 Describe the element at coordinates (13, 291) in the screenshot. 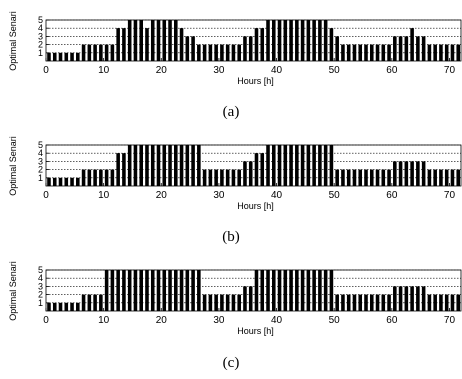

I see `chart-c-ylabel: Optimal Senario` at that location.